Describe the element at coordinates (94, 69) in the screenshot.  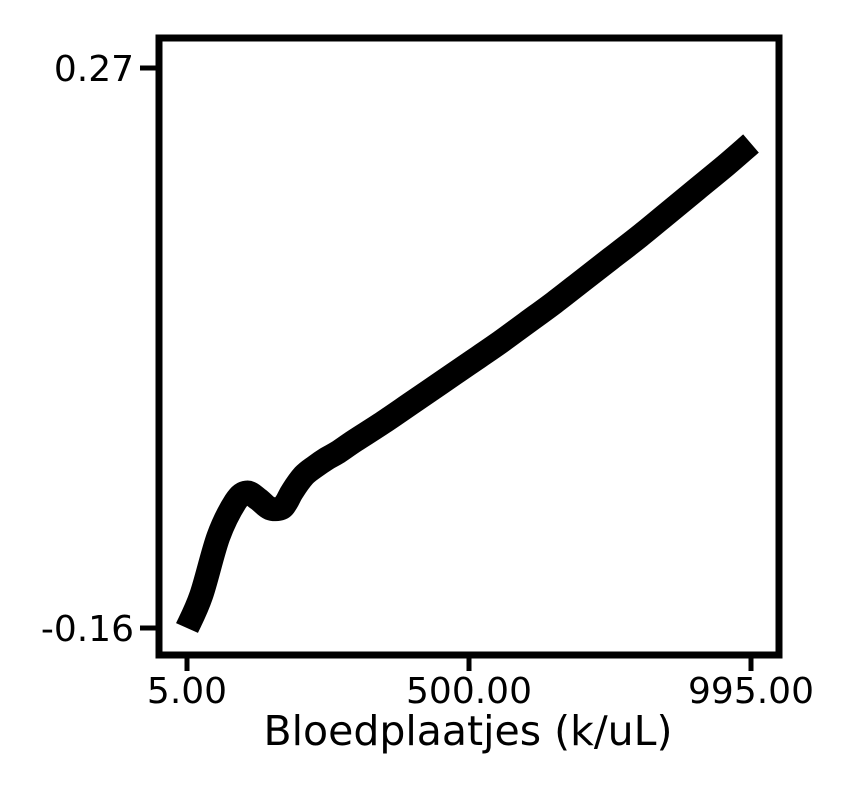
I see `y-tick-label-0: 0.27` at that location.